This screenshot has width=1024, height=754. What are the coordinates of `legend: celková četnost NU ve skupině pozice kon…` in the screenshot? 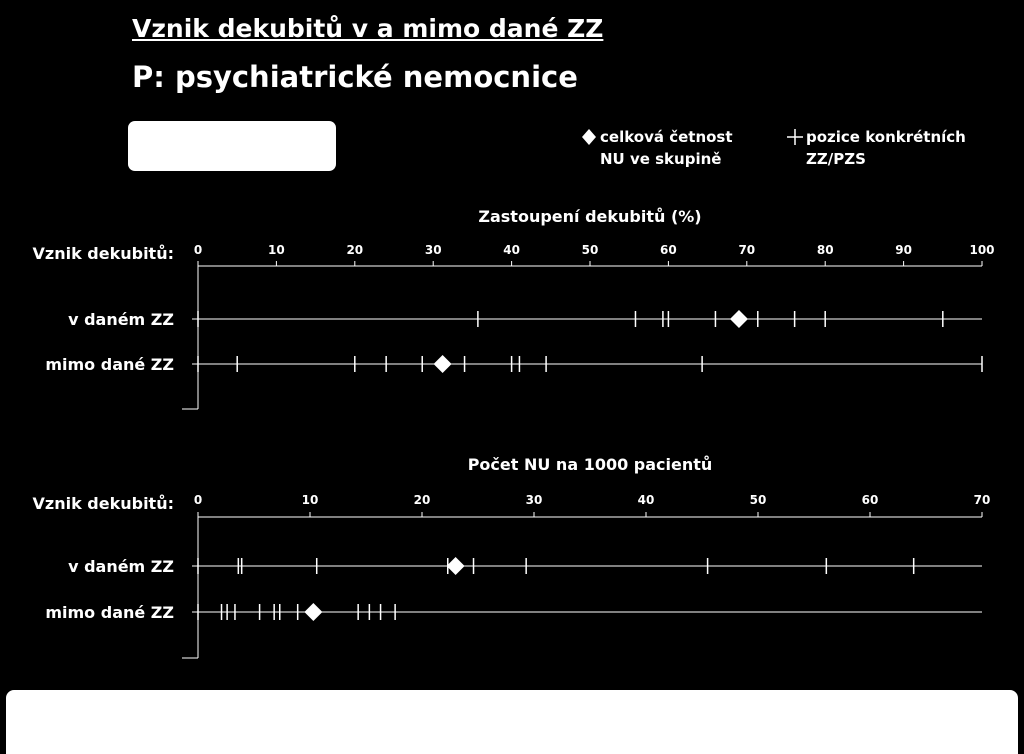 It's located at (790, 150).